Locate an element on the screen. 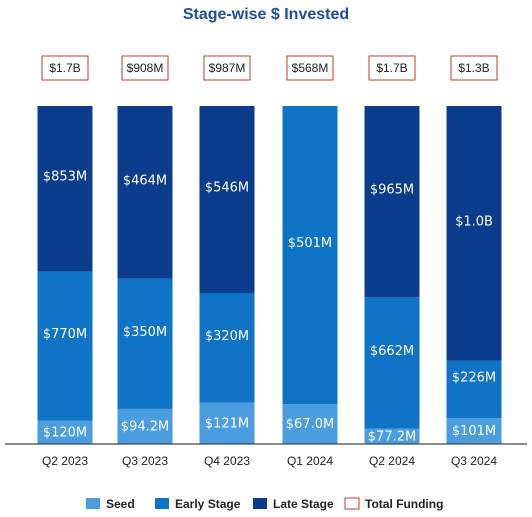  total-funding-label-5: $1.3B is located at coordinates (473, 68).